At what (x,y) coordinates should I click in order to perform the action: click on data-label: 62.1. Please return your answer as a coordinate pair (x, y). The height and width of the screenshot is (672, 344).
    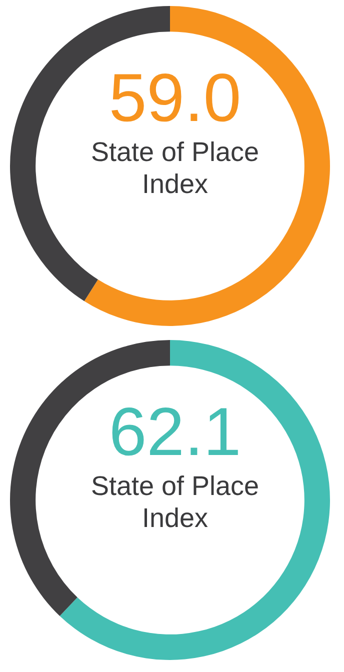
    Looking at the image, I should click on (175, 432).